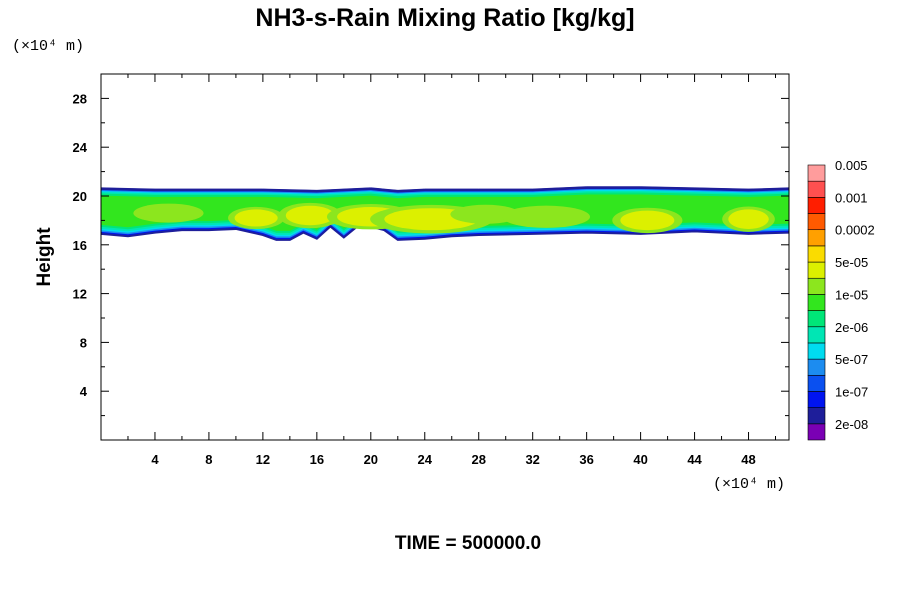 This screenshot has height=600, width=900. What do you see at coordinates (851, 391) in the screenshot?
I see `colorbar-label-1: 1e-07` at bounding box center [851, 391].